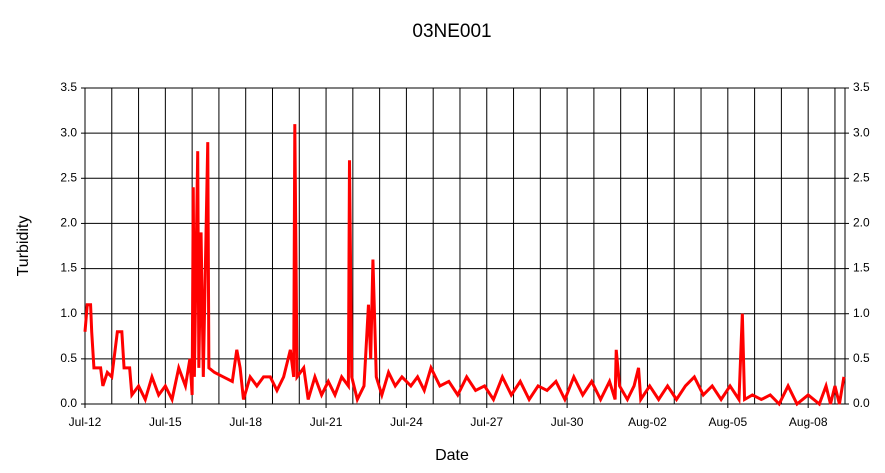 This screenshot has width=885, height=473. What do you see at coordinates (326, 422) in the screenshot?
I see `x-tick-label: Jul-21` at bounding box center [326, 422].